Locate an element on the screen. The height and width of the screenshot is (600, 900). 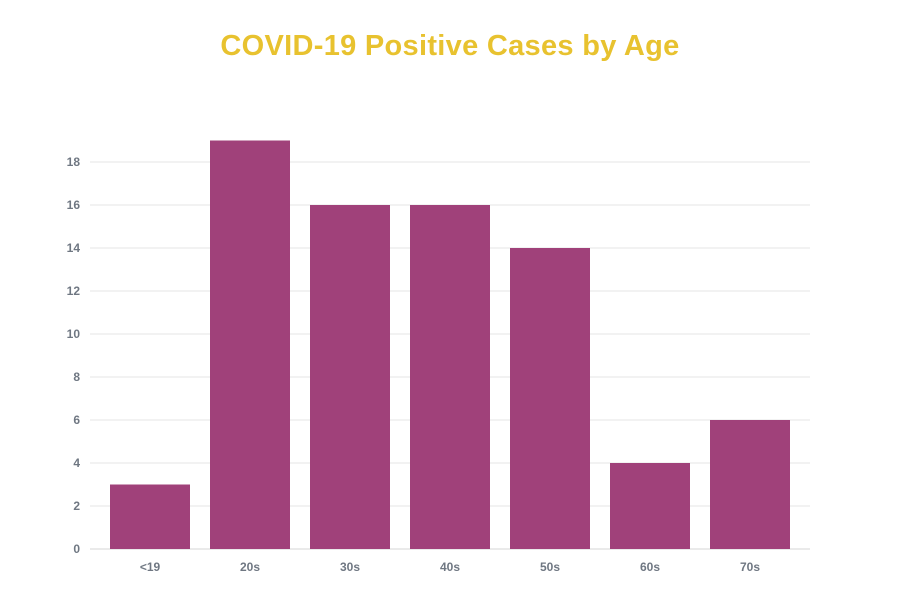
x-tick-label: 40s is located at coordinates (450, 567).